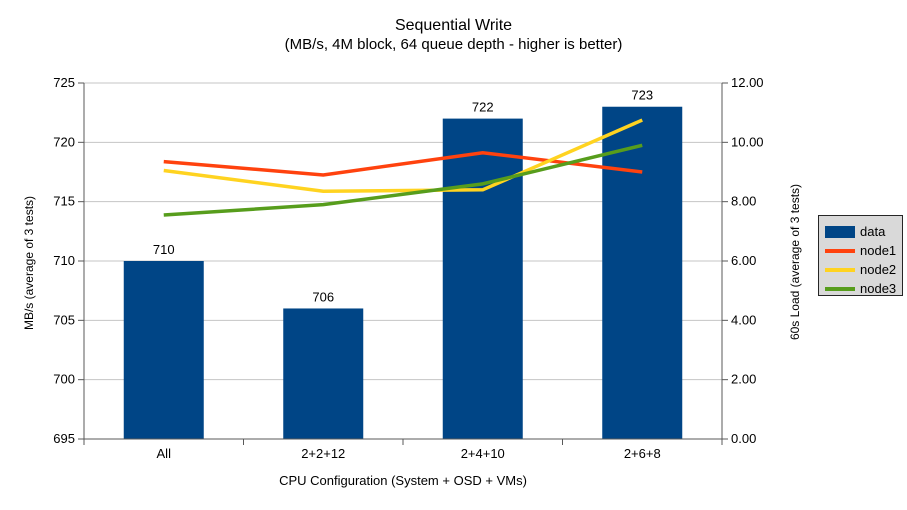 The image size is (907, 510). Describe the element at coordinates (64, 201) in the screenshot. I see `y-left-tick-label: 715` at that location.